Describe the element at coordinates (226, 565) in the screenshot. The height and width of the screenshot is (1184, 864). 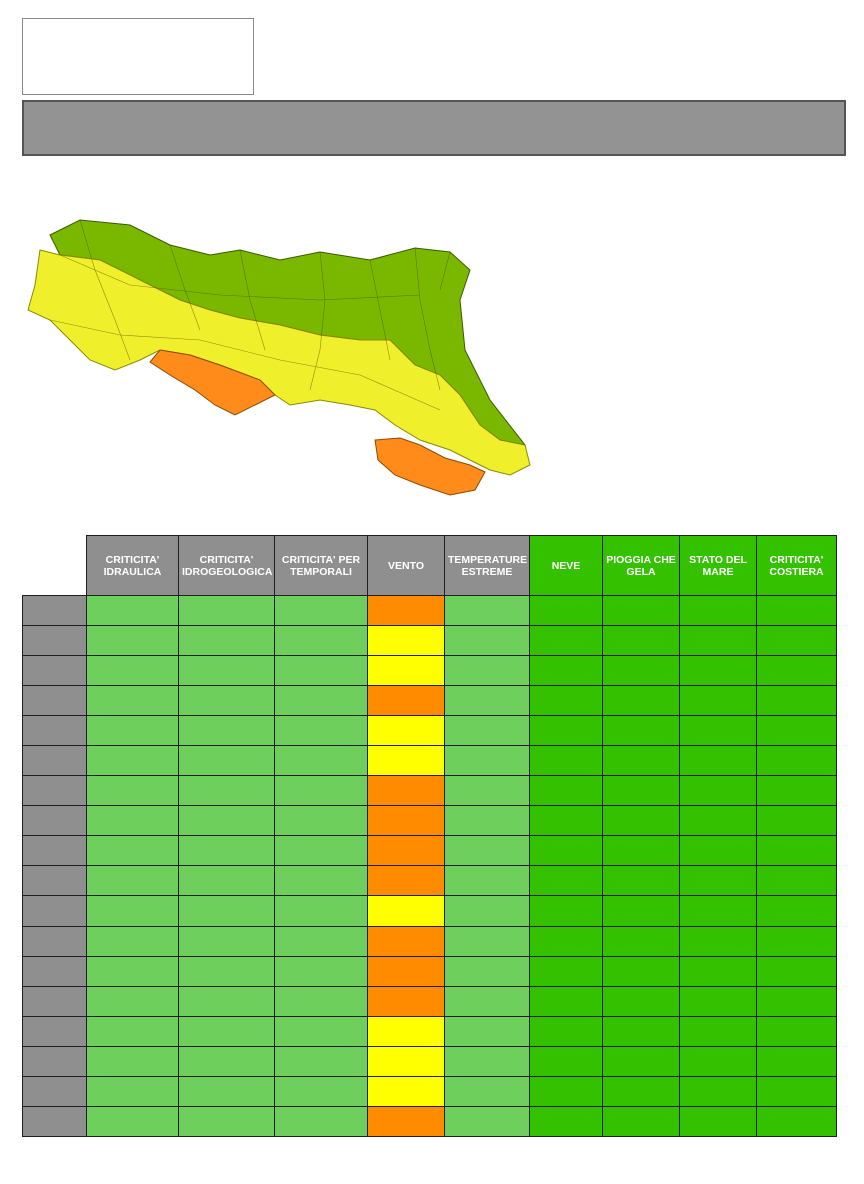
I see `column-header: CRITICITA' IDROGEOLOGICA` at that location.